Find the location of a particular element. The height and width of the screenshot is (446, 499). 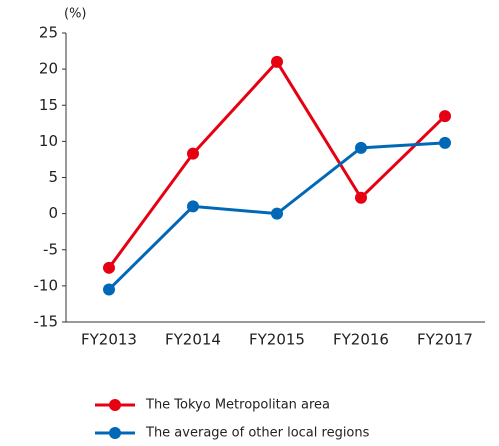

y-tick-label: 5 is located at coordinates (53, 177).